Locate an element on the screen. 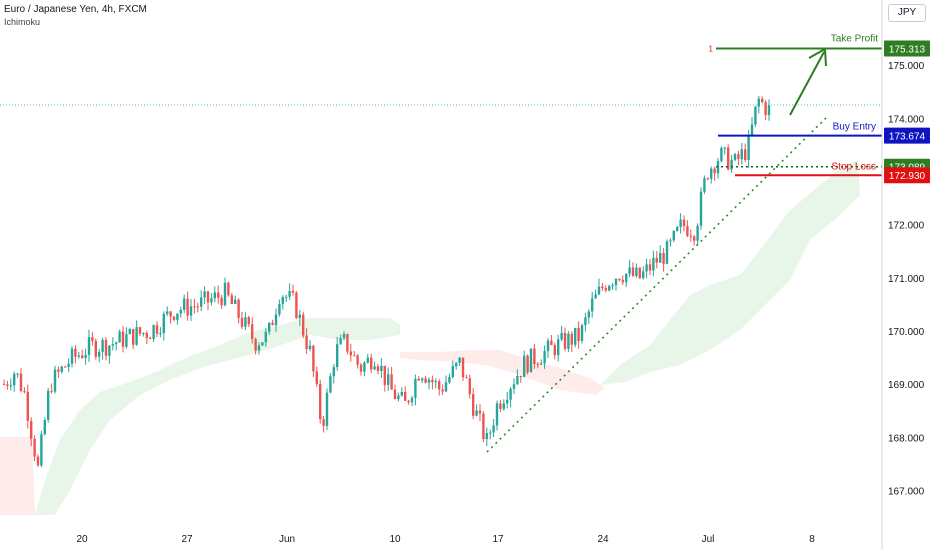  time-tick-label: 24 is located at coordinates (603, 539).